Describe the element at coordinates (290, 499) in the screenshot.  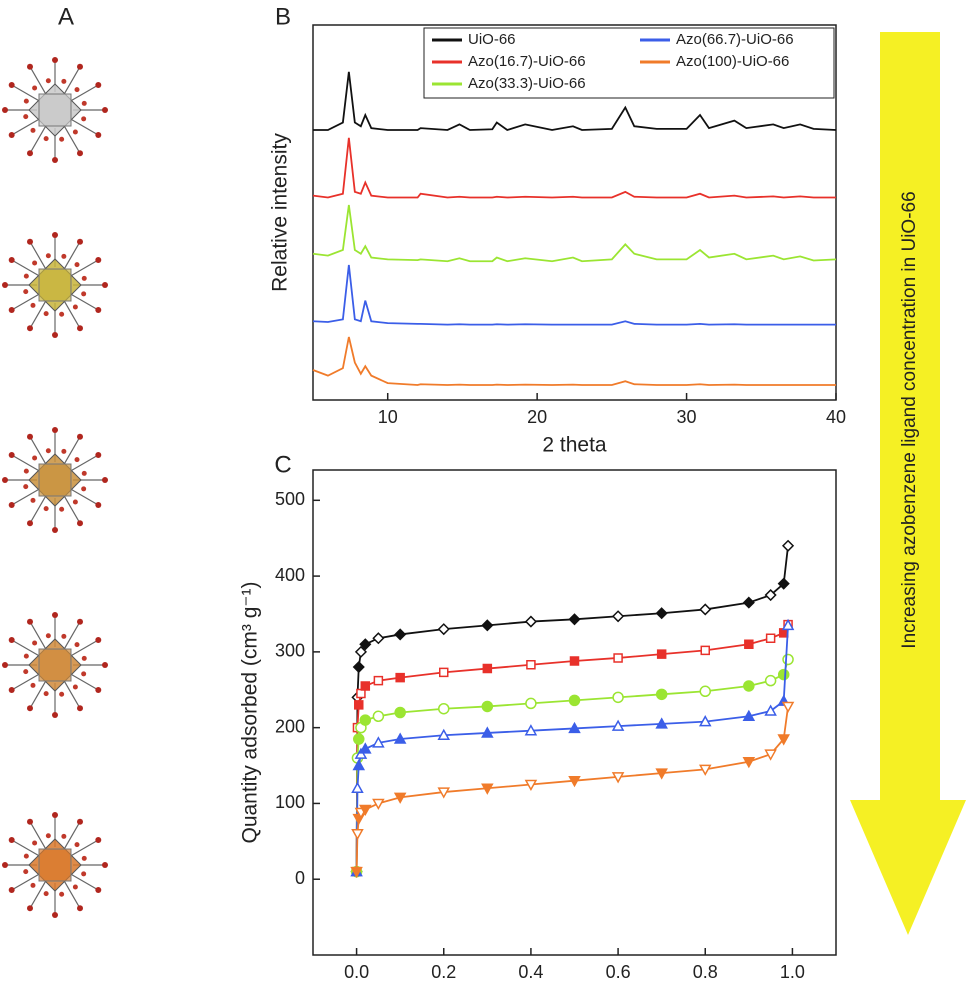
I see `y-tick-label: 500` at that location.